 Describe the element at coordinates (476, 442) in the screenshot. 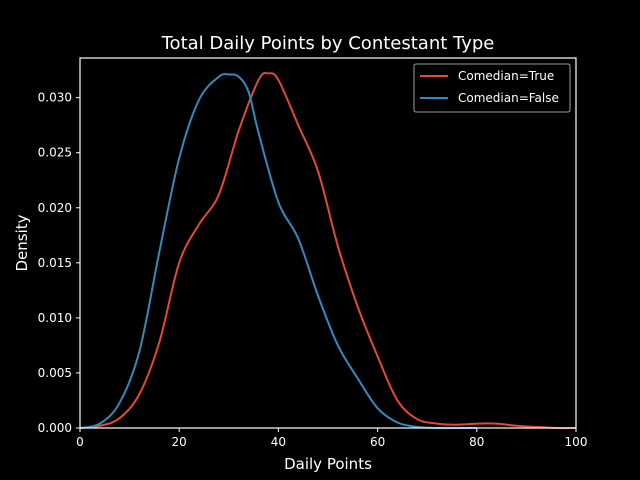

I see `x-tick-label: 80` at that location.